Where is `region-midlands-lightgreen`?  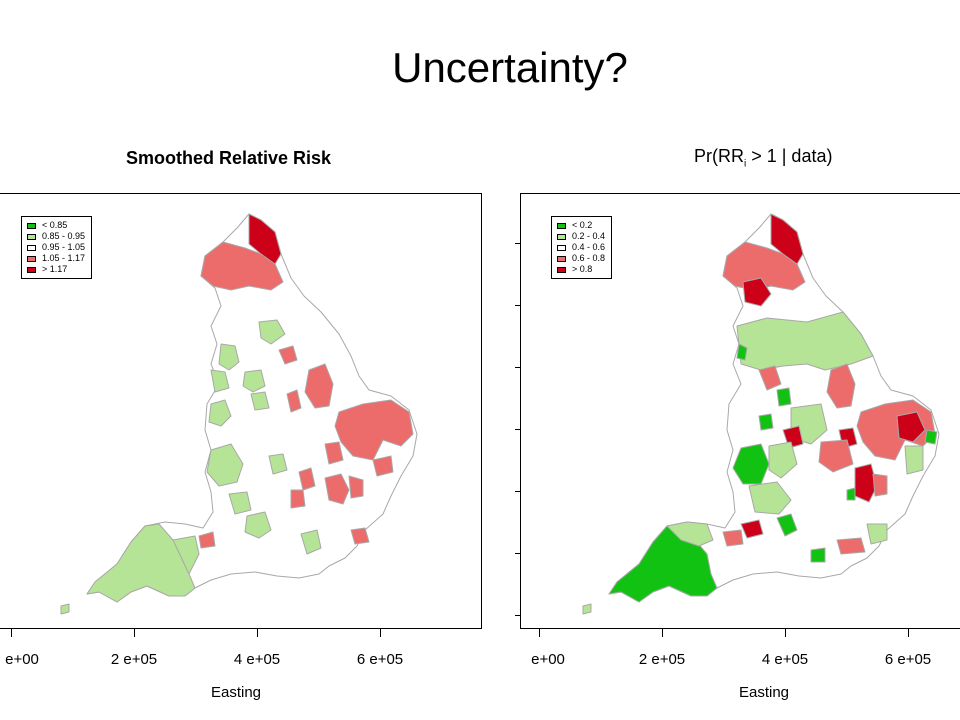 region-midlands-lightgreen is located at coordinates (783, 460).